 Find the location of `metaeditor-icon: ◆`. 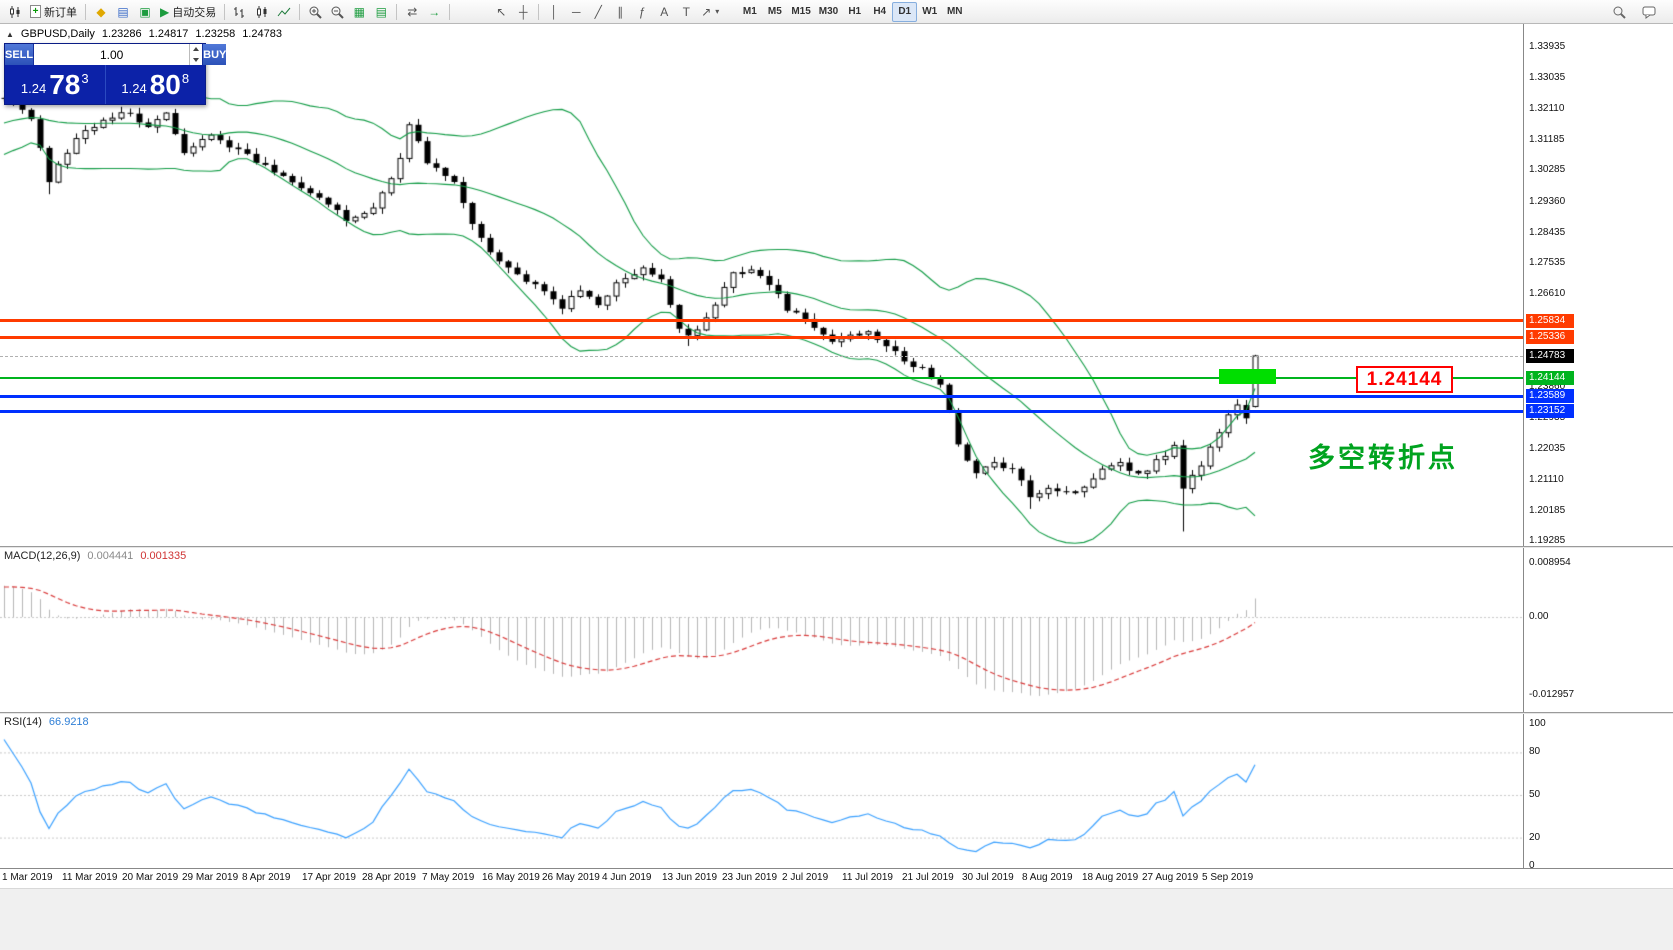

metaeditor-icon: ◆ is located at coordinates (101, 11).